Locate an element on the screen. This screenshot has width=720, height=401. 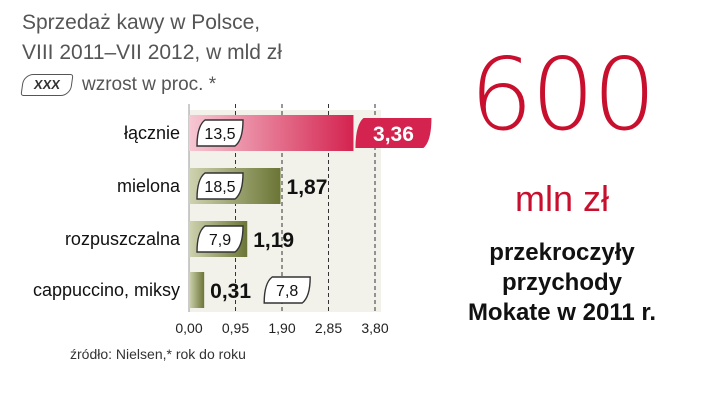
value-label: 1,19 is located at coordinates (273, 240).